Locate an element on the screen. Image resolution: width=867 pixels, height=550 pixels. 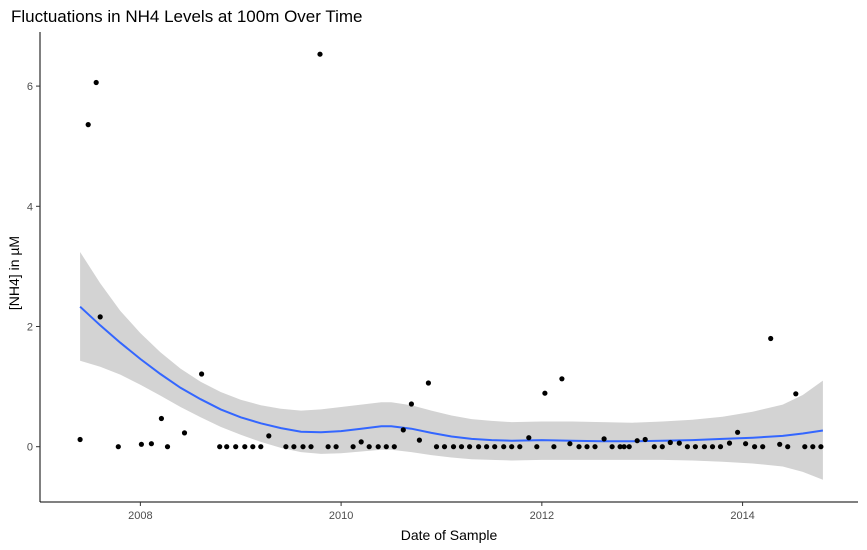
y-tick-label: 2 is located at coordinates (30, 328).